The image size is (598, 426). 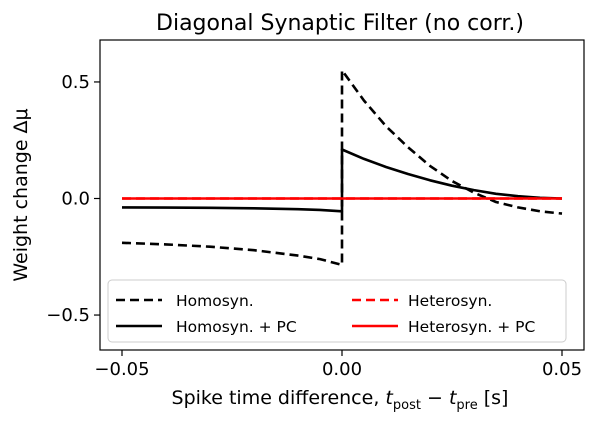 I want to click on legend-label: Homosyn. + PC, so click(x=236, y=327).